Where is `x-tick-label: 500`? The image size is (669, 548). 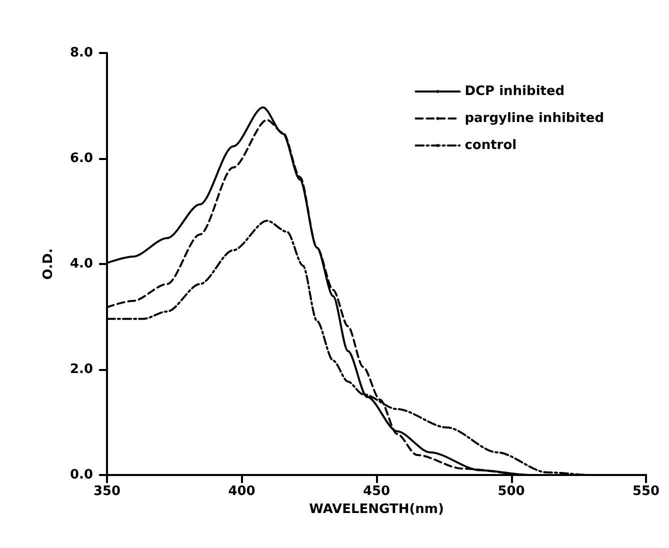 x-tick-label: 500 is located at coordinates (511, 491).